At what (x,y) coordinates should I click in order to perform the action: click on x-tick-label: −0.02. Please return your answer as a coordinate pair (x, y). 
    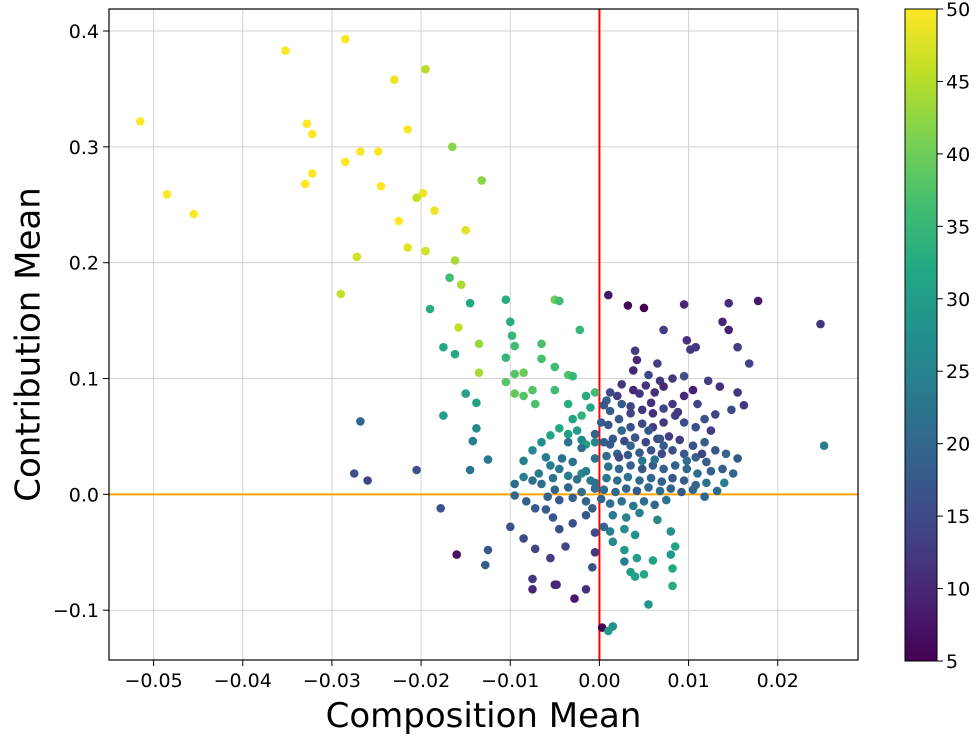
    Looking at the image, I should click on (421, 681).